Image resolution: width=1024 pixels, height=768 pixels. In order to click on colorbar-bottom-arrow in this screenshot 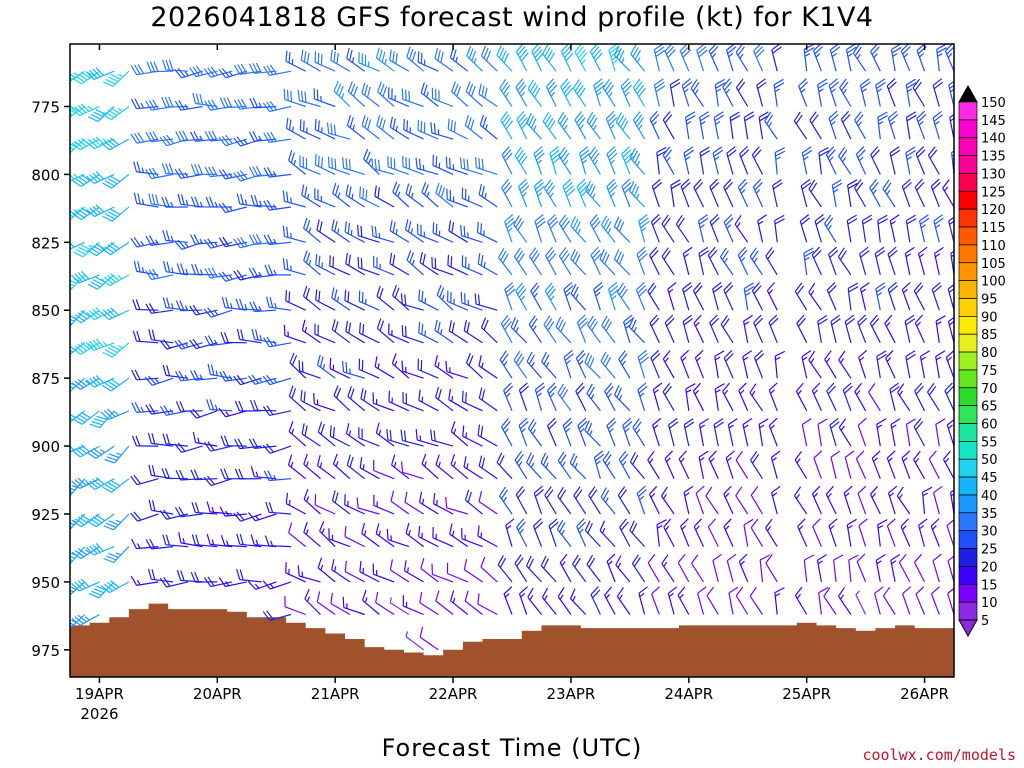, I will do `click(968, 628)`.